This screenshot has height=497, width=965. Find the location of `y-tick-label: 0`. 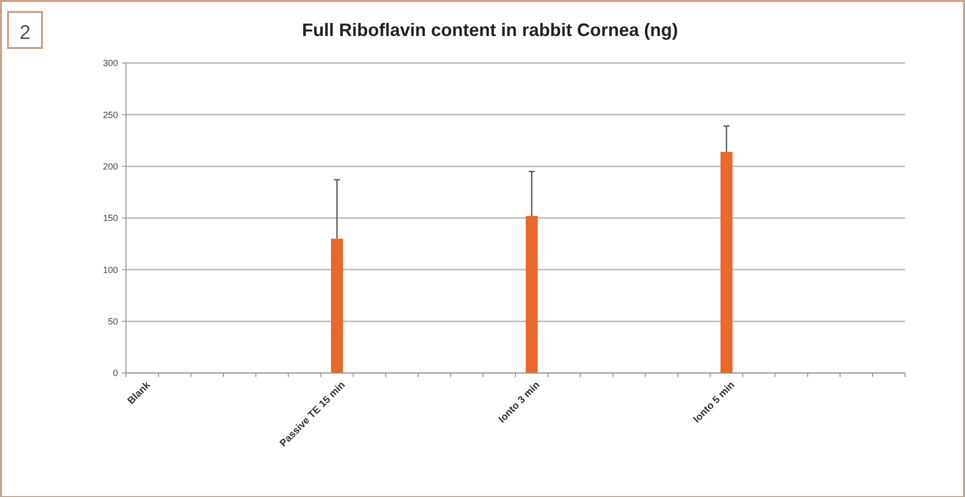

y-tick-label: 0 is located at coordinates (115, 373).